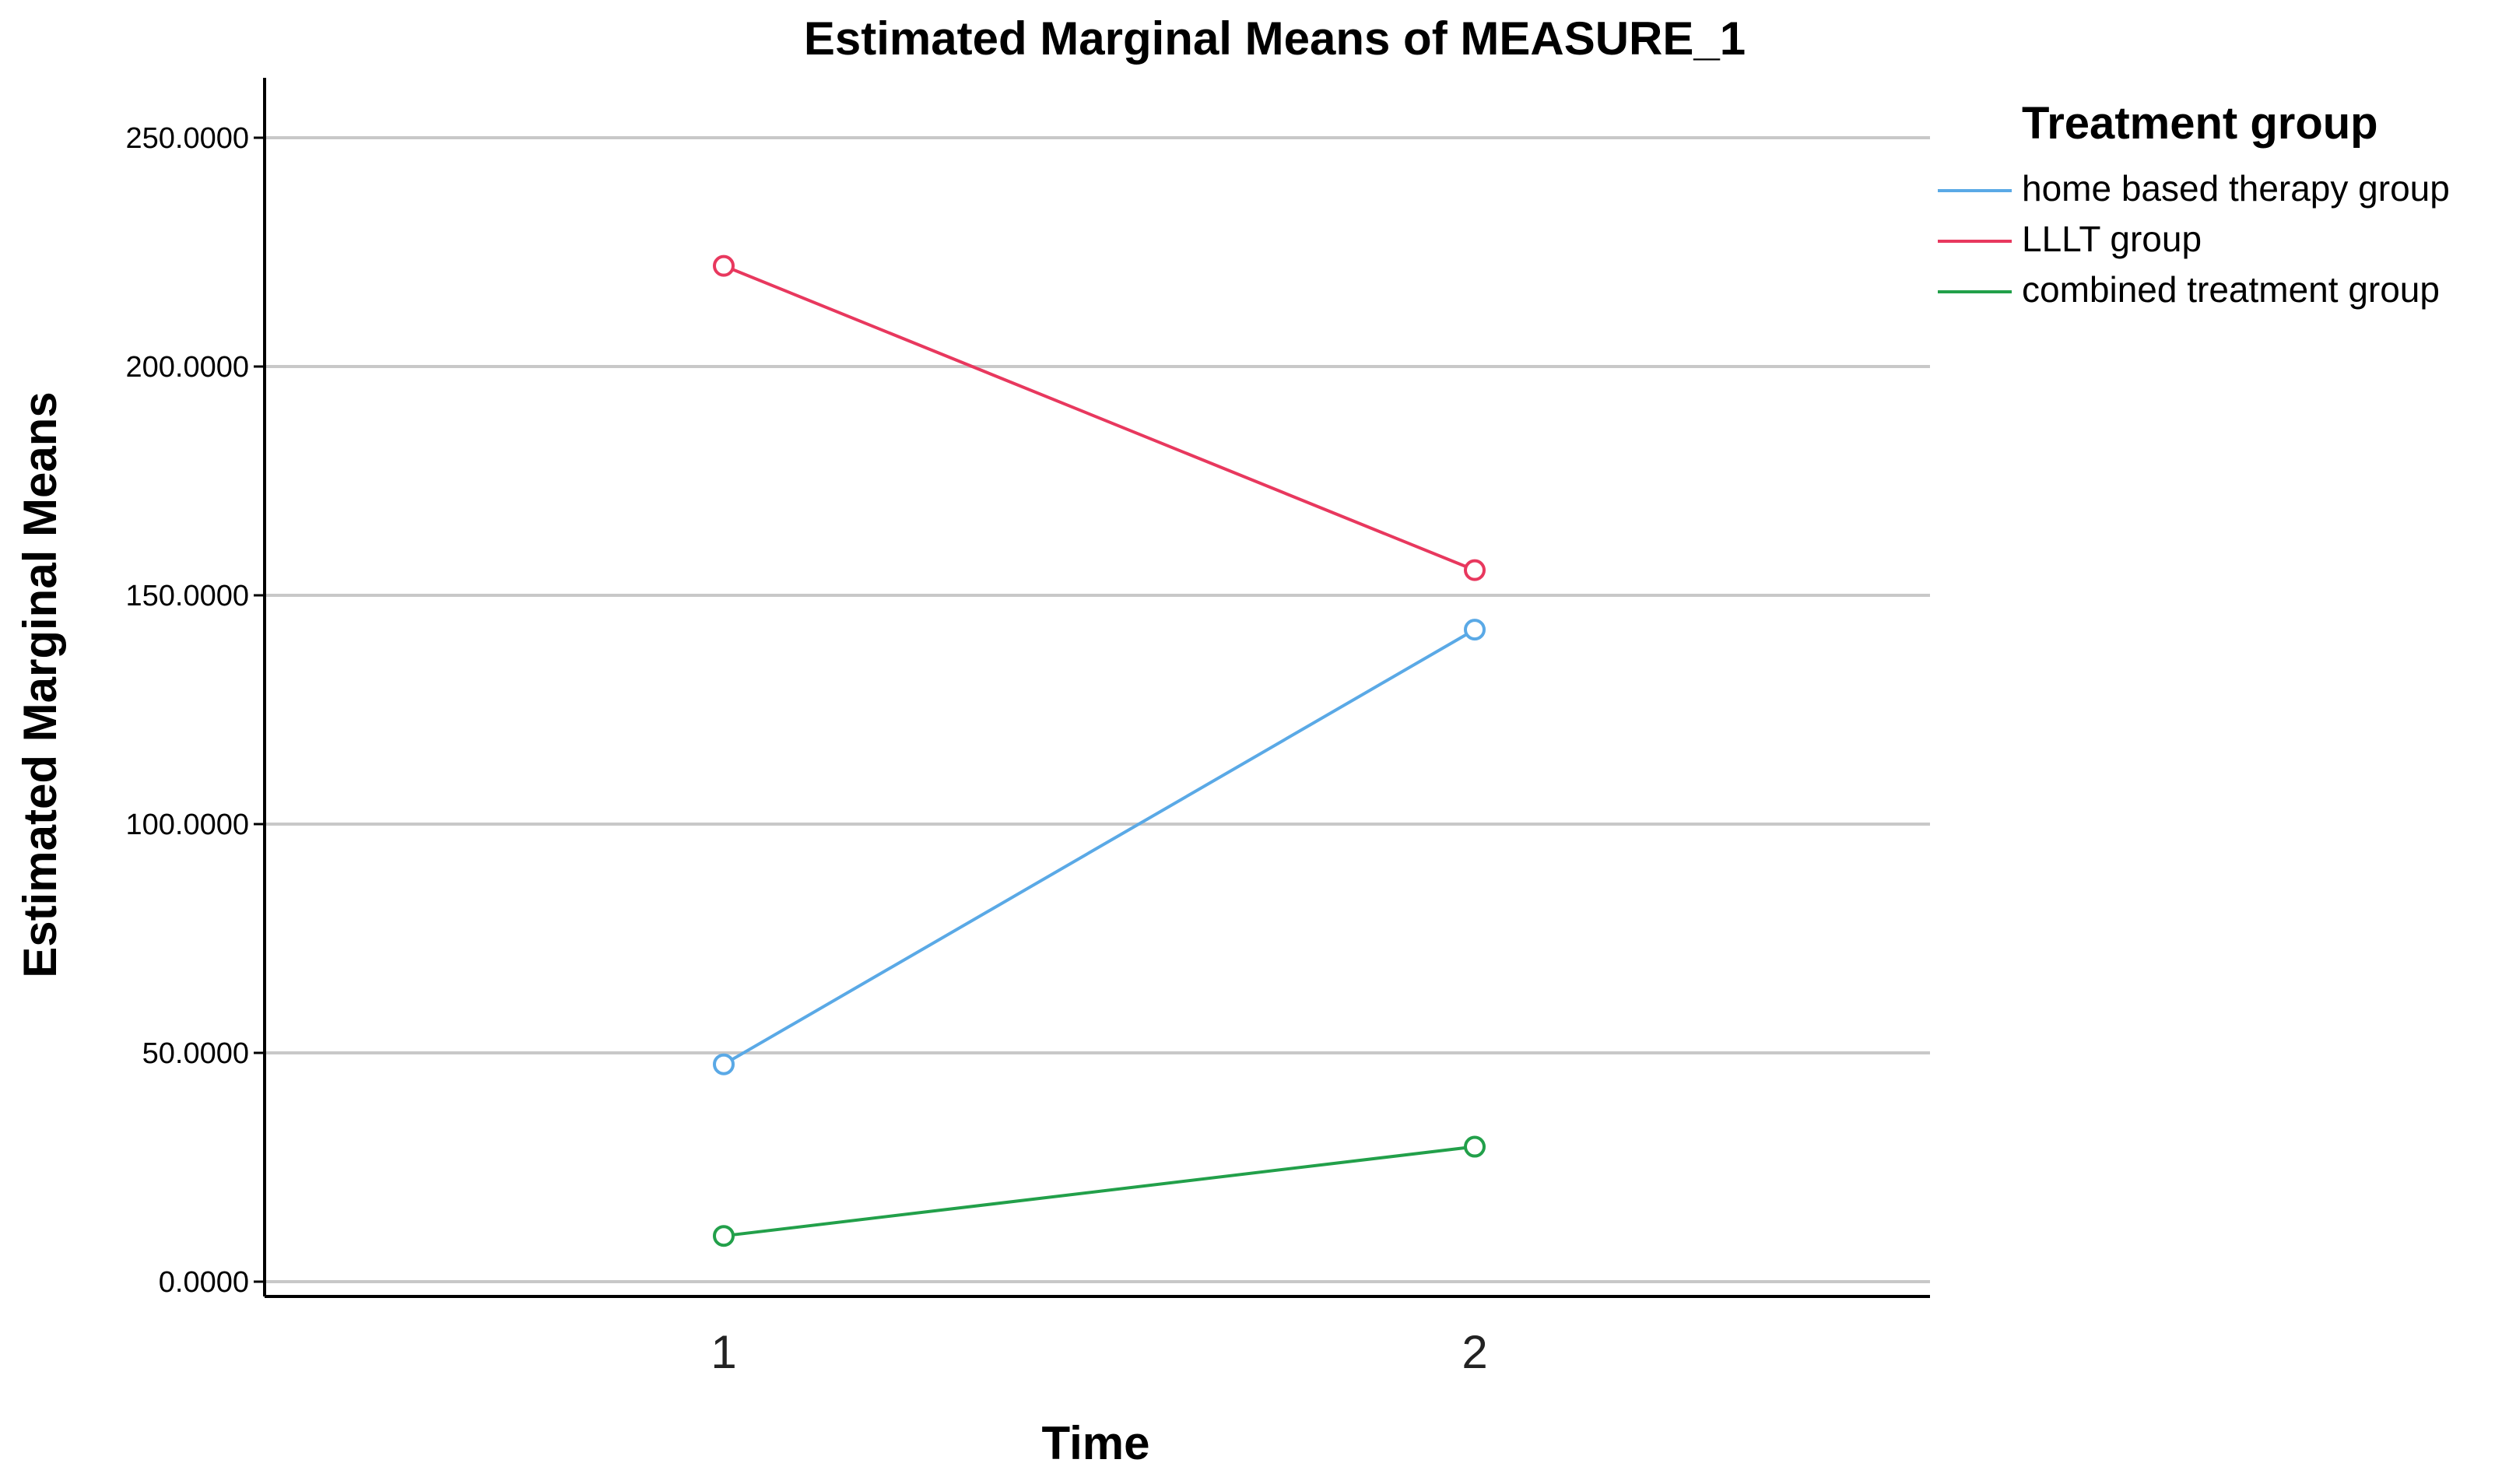  What do you see at coordinates (2112, 239) in the screenshot?
I see `legend-label: LLLT group` at bounding box center [2112, 239].